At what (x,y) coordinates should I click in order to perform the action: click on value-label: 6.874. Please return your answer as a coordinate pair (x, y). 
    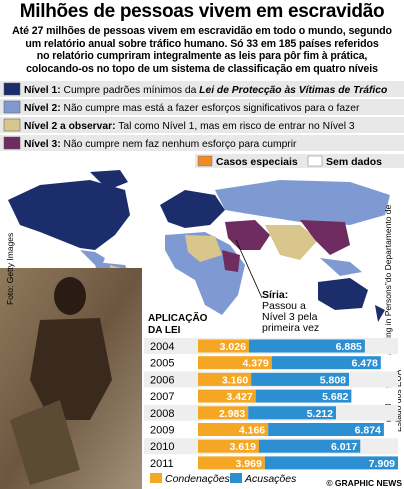
    Looking at the image, I should click on (368, 431).